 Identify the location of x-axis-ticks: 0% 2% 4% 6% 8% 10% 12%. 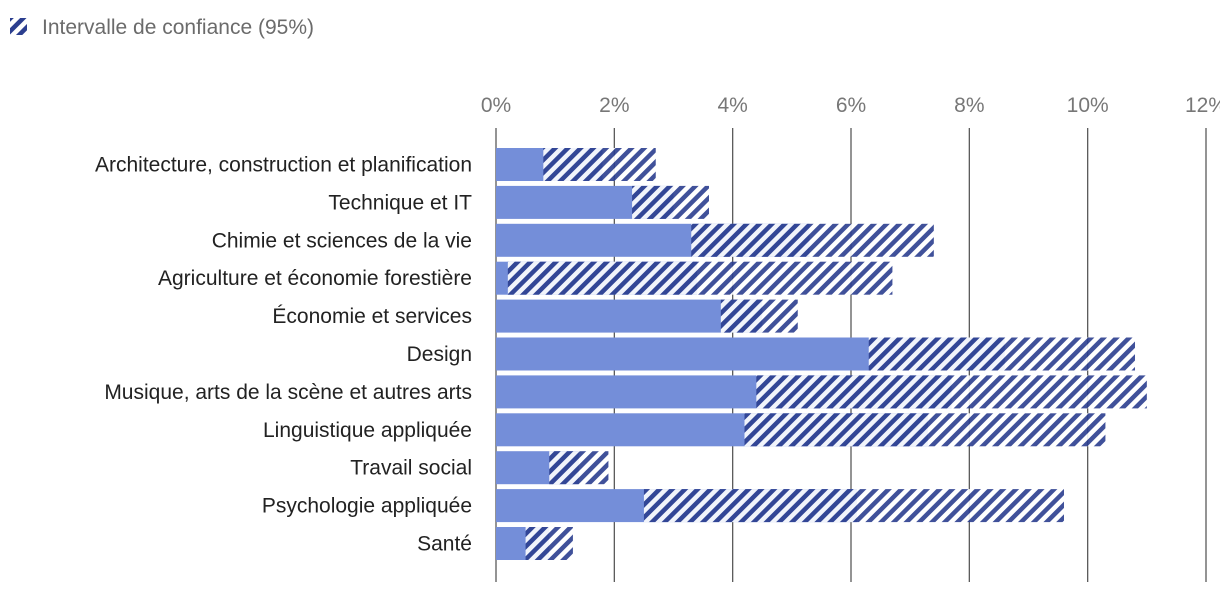
(850, 105).